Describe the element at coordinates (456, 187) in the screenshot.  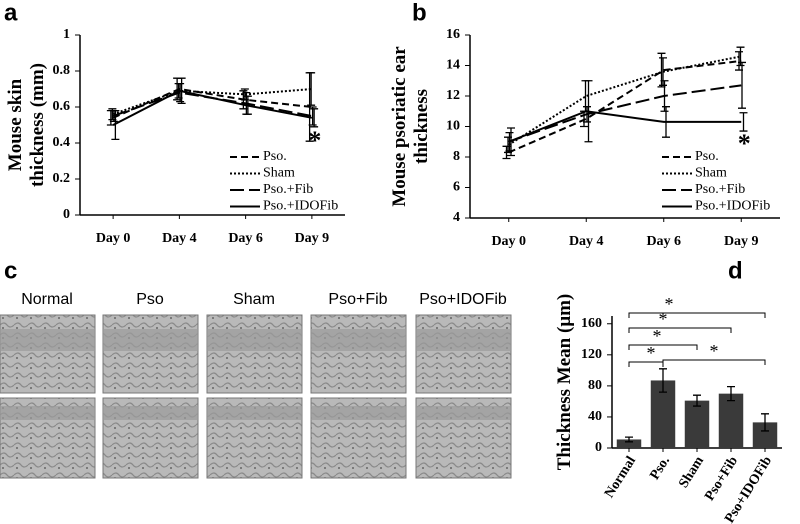
I see `y-tick-label: 6` at that location.